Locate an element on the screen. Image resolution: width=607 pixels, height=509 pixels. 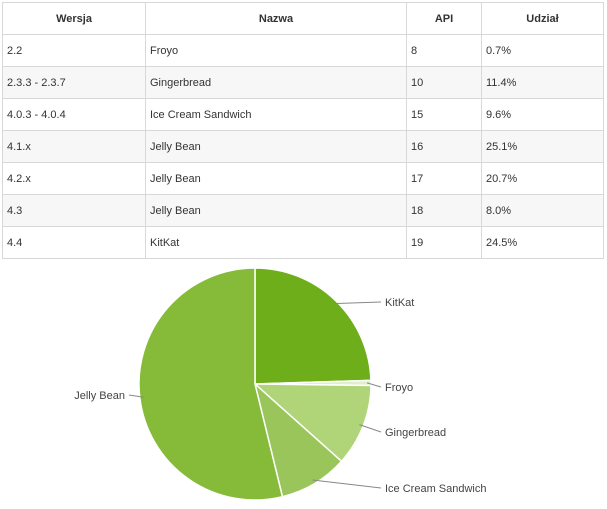
cell-share: 20.7% is located at coordinates (542, 178).